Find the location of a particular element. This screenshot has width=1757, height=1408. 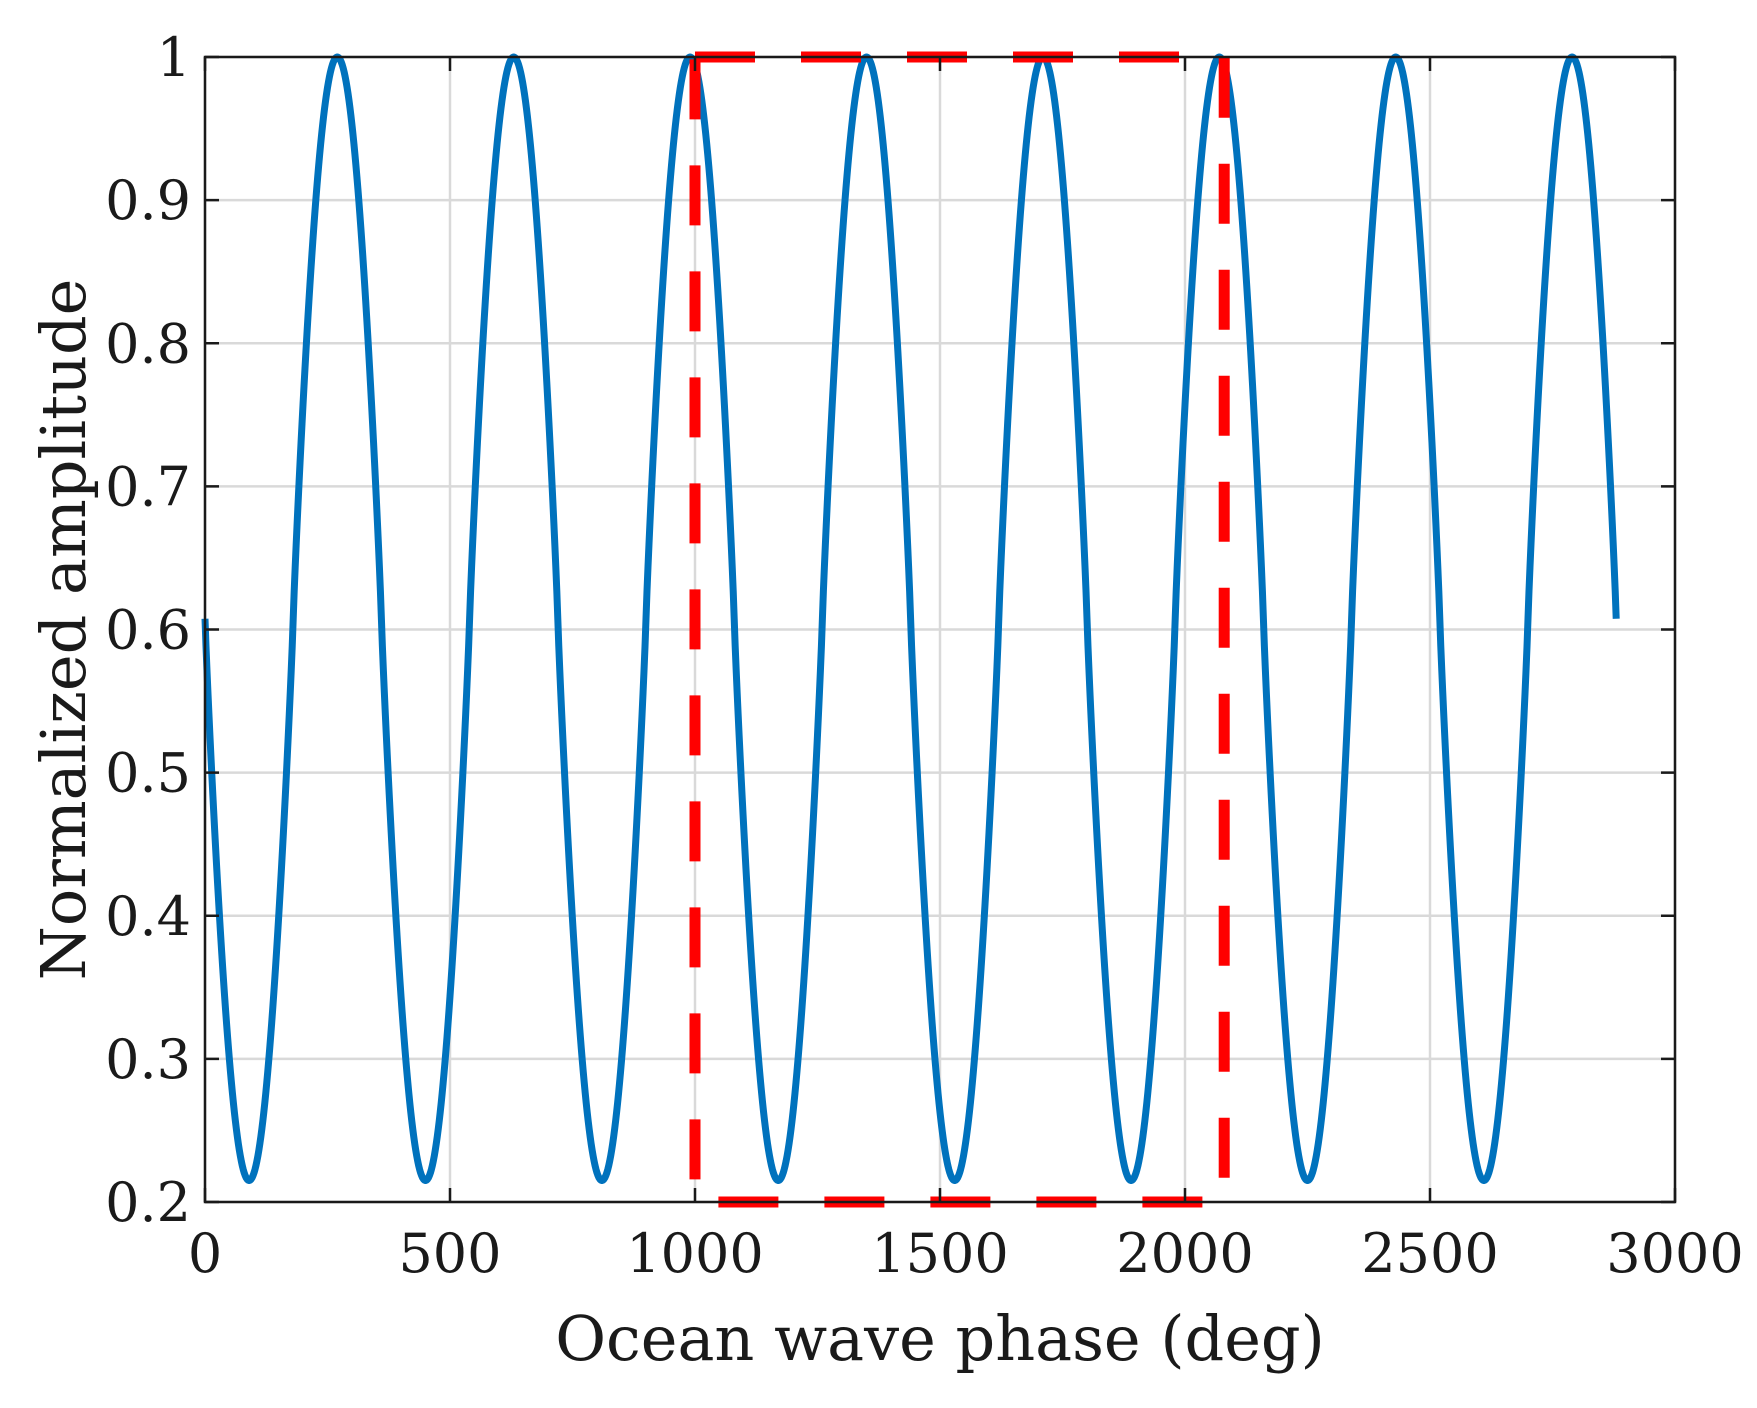

y-tick-label: 0.7 is located at coordinates (148, 486).